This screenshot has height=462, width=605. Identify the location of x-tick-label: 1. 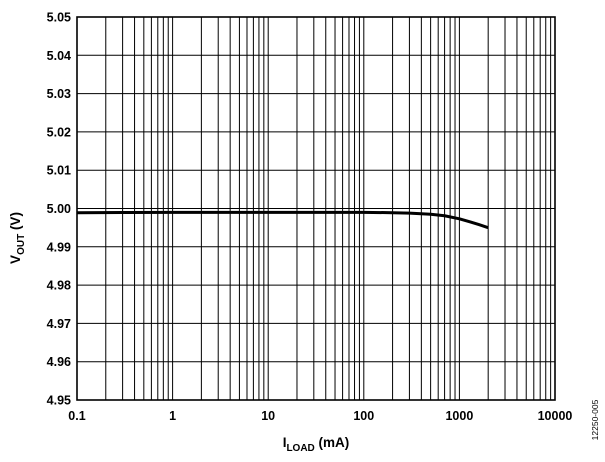
(172, 416).